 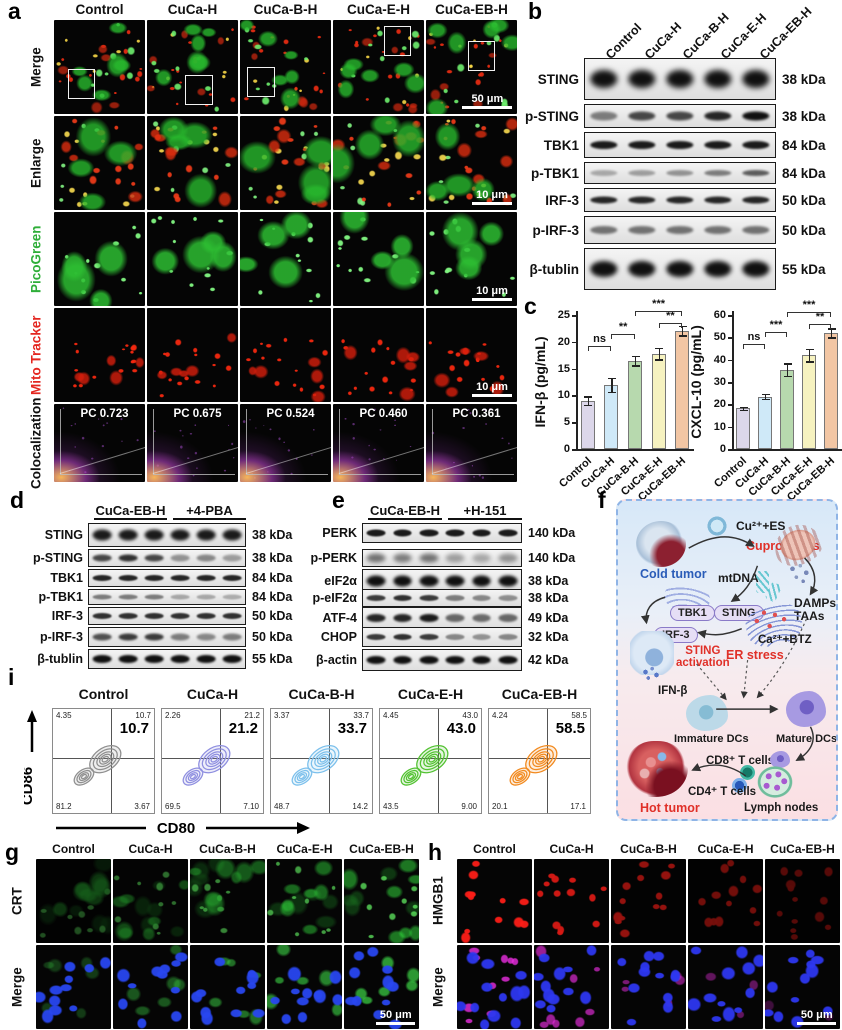 What do you see at coordinates (563, 341) in the screenshot?
I see `y-tick-label: 20` at bounding box center [563, 341].